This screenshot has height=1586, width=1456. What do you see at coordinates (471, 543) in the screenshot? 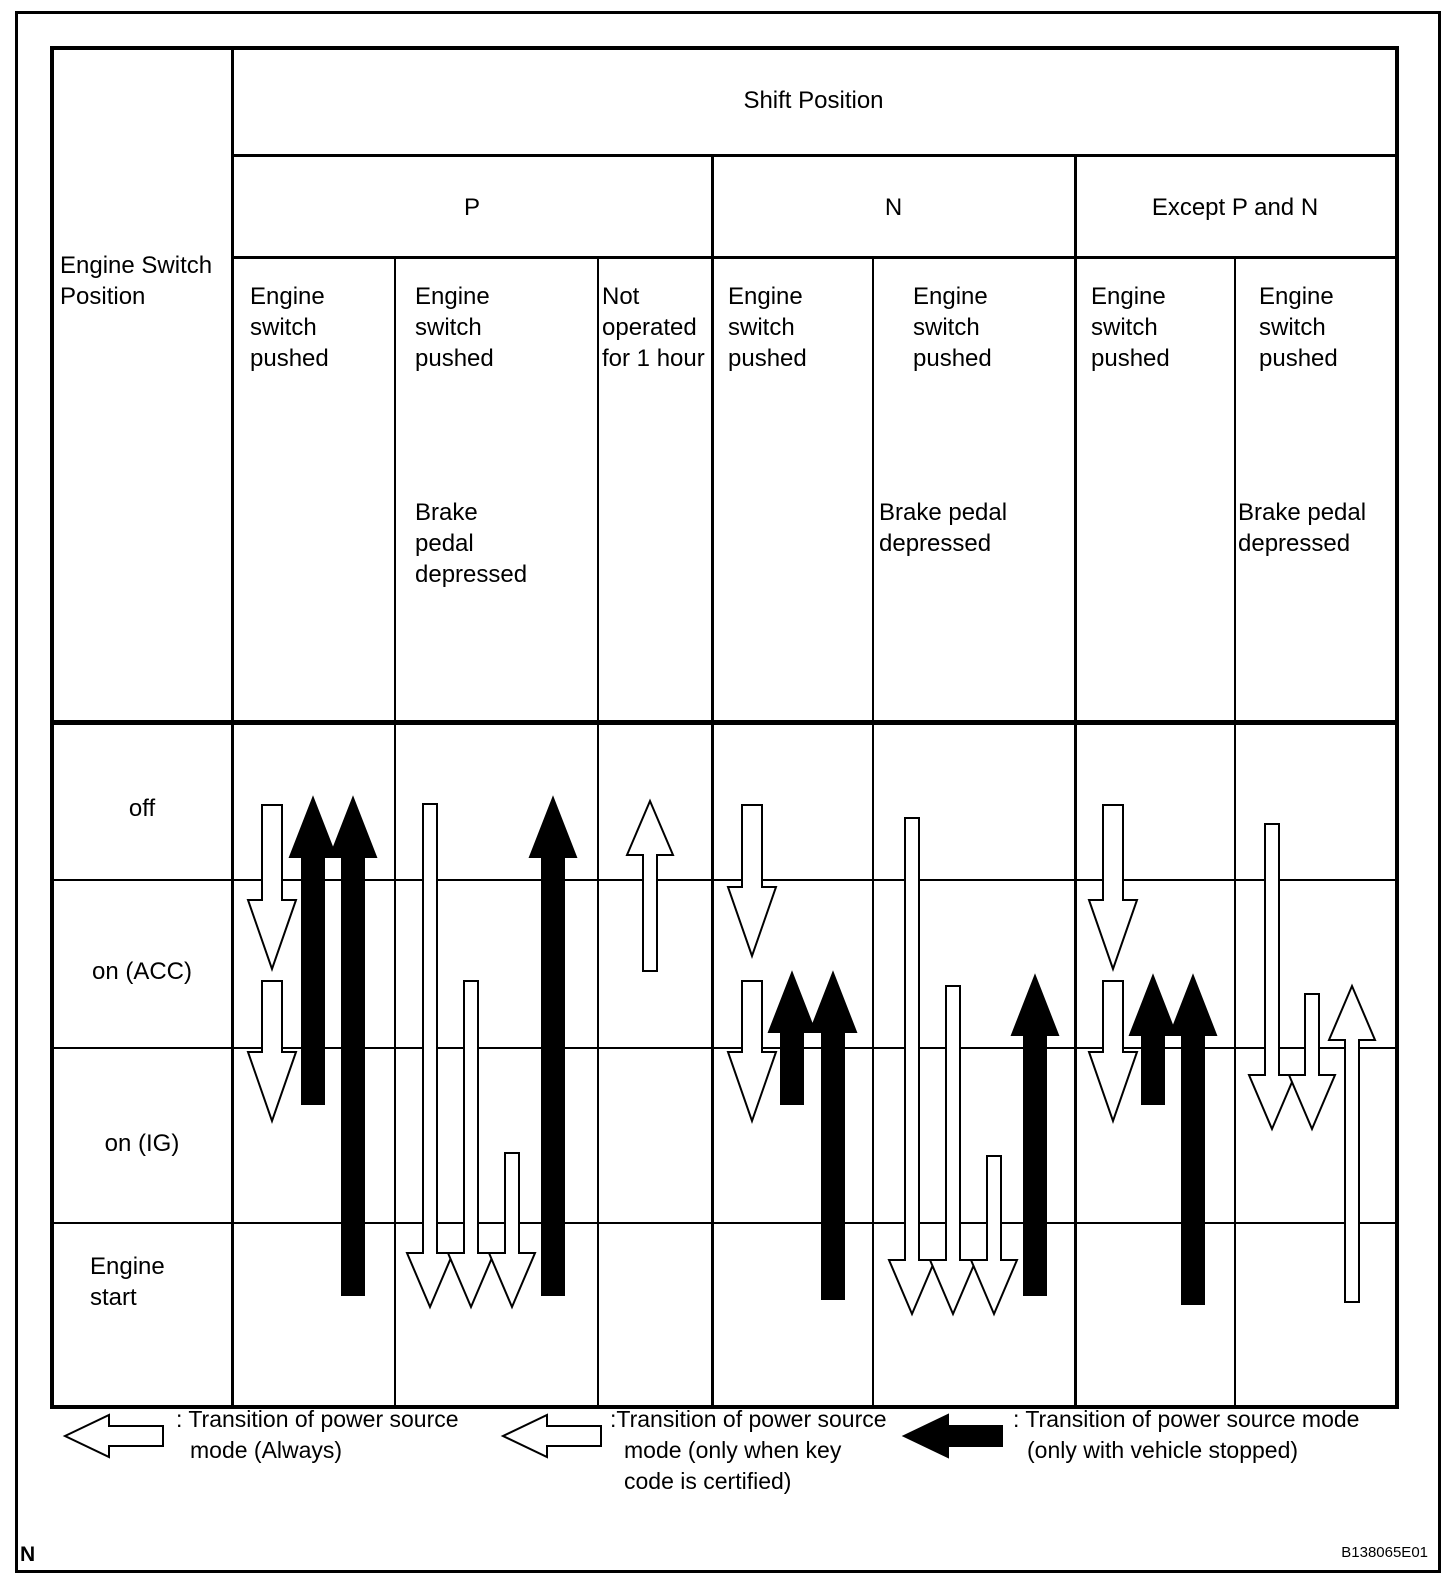
I see `column-header-p2-bottom: Brake pedal depressed` at bounding box center [471, 543].